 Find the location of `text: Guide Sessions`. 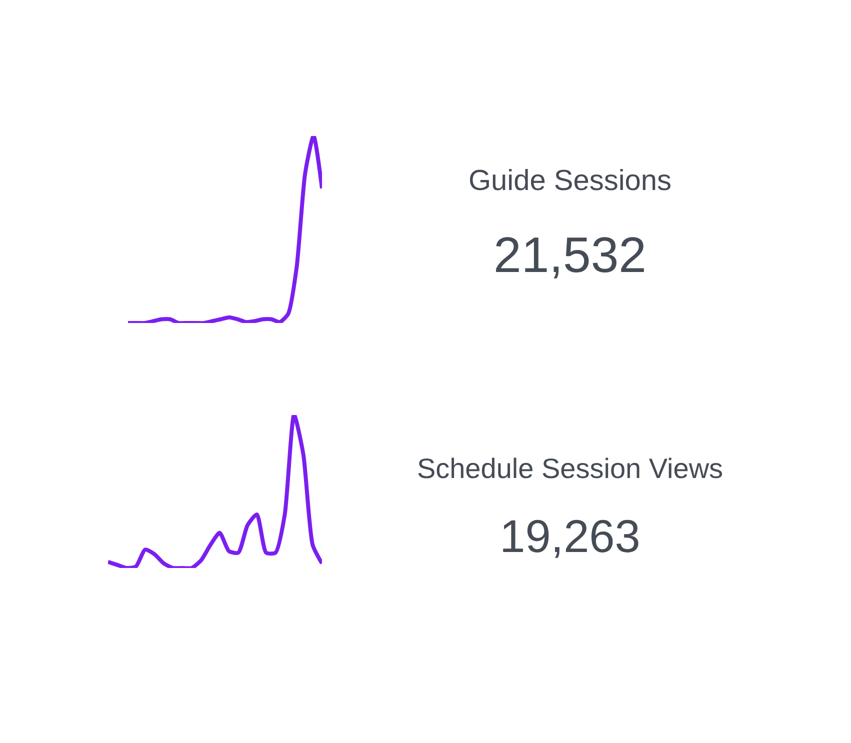

text: Guide Sessions is located at coordinates (570, 181).